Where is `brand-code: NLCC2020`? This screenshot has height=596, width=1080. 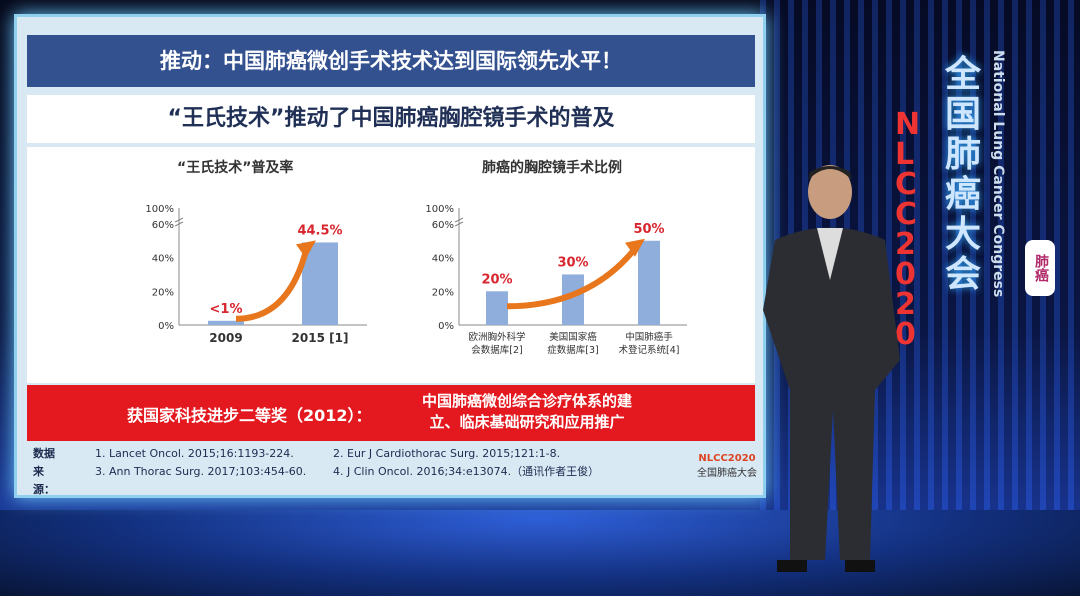 brand-code: NLCC2020 is located at coordinates (908, 229).